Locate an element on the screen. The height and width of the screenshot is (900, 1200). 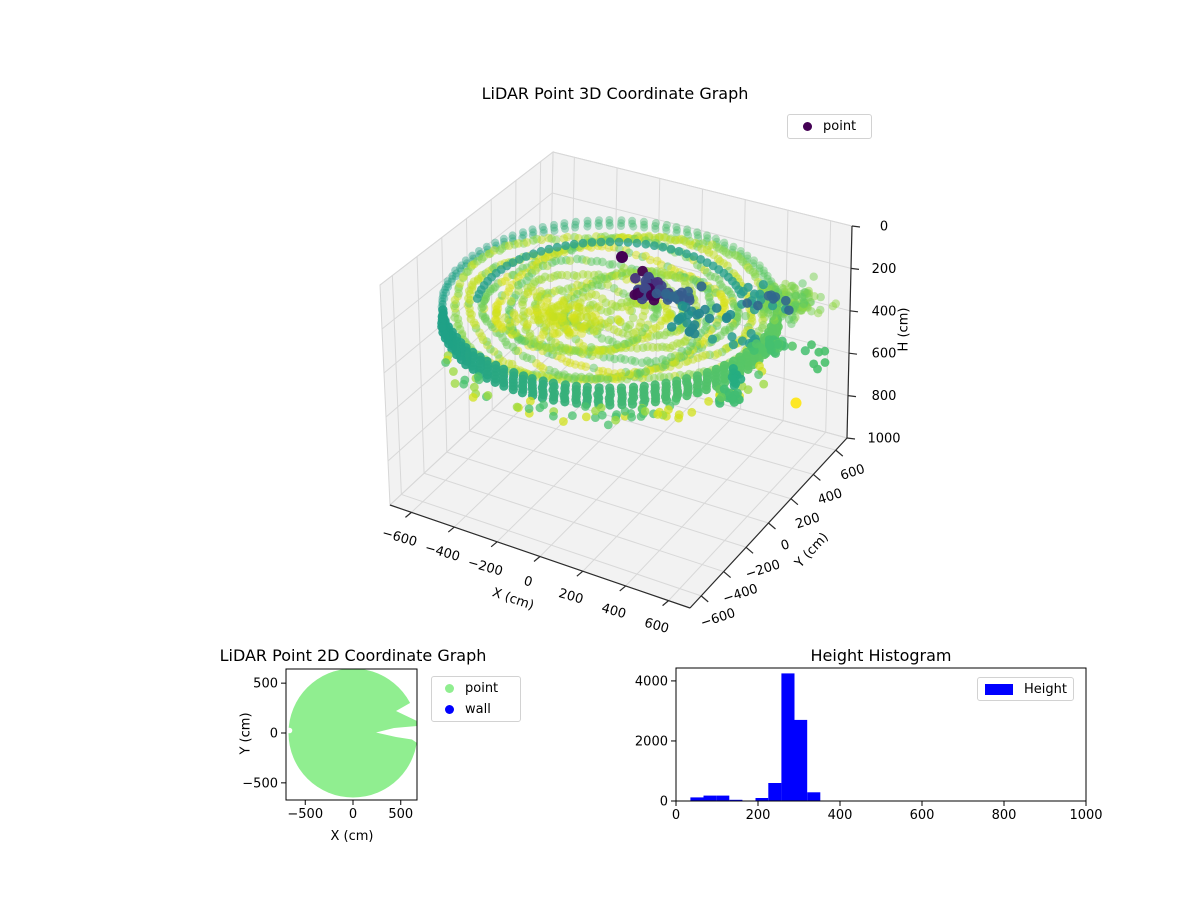
svg-text: 2000 is located at coordinates (651, 741).